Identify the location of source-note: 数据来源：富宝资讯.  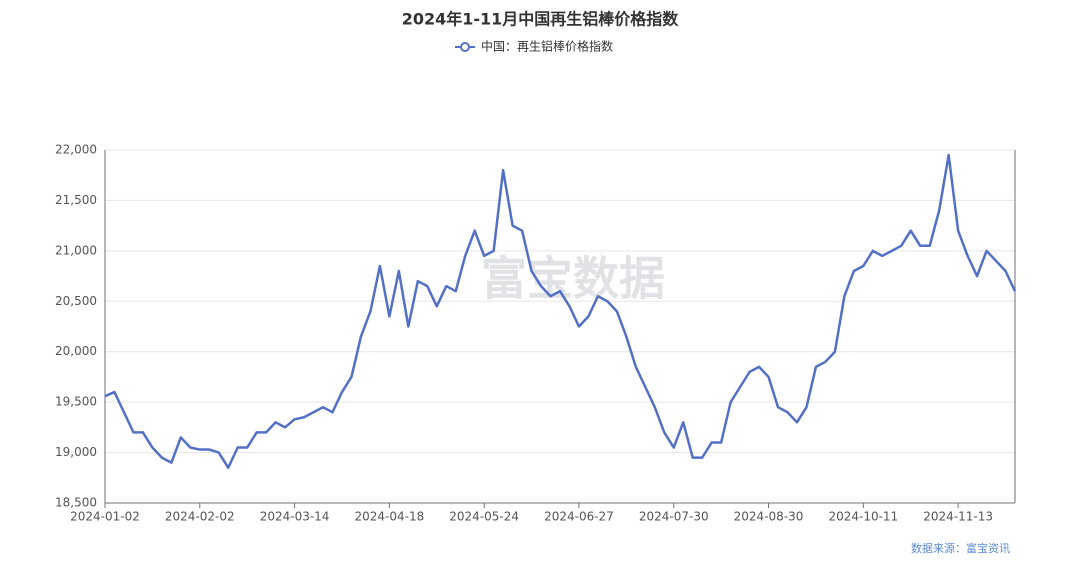
(960, 548).